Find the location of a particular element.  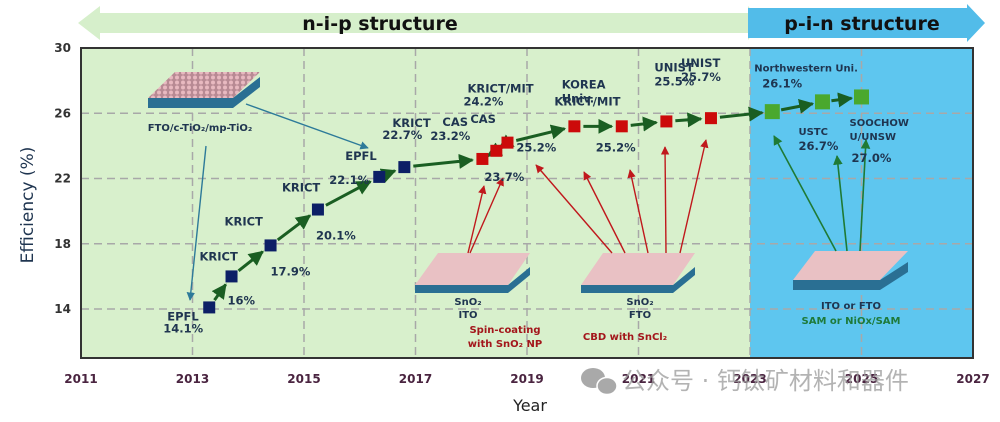

x-tick-label: 2013 is located at coordinates (192, 379).